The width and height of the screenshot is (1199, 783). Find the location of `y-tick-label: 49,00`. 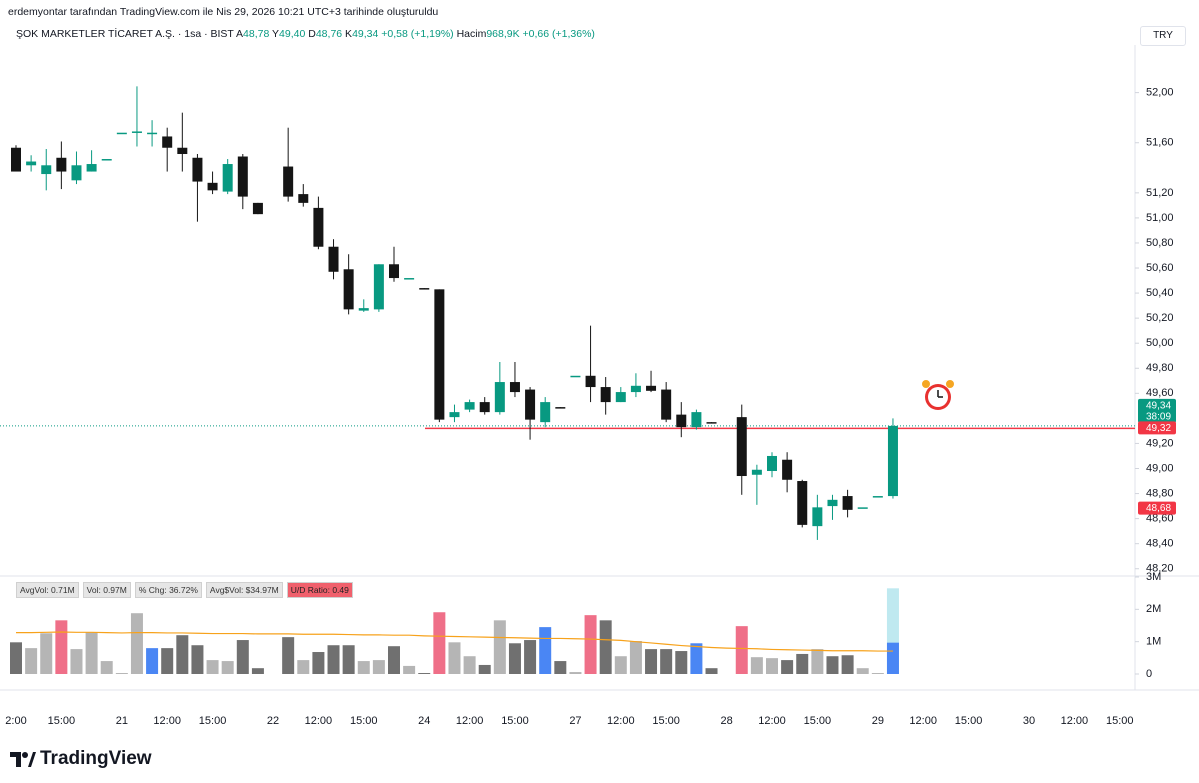

y-tick-label: 49,00 is located at coordinates (1160, 468).